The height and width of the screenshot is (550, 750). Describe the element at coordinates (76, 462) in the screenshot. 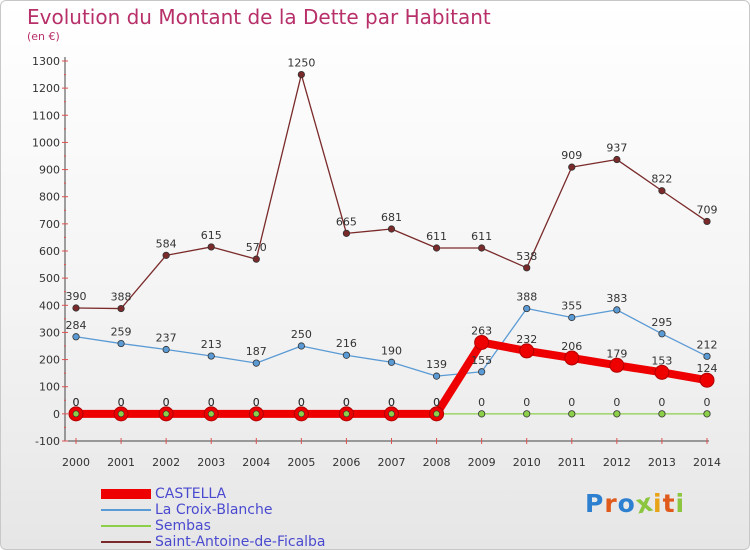

I see `x-tick-label: 2000` at that location.